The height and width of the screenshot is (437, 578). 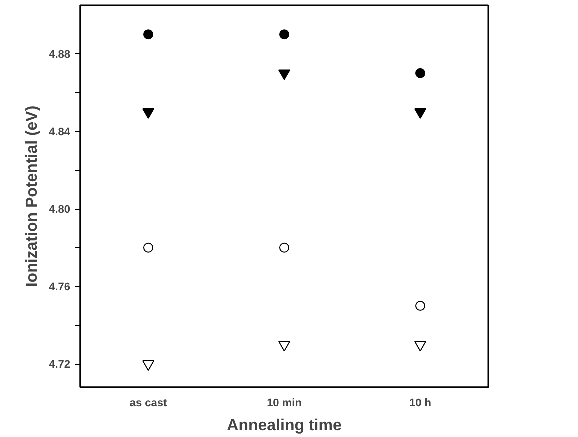 I want to click on y-axis-title: Ionization Potential (eV), so click(x=33, y=197).